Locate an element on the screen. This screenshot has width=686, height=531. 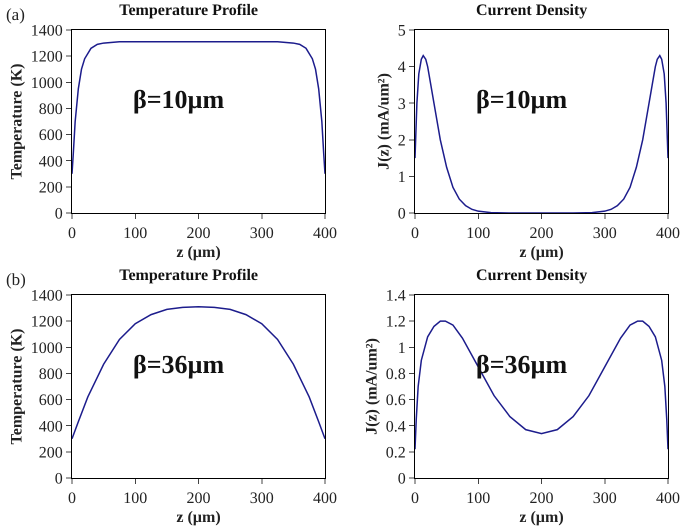
y-tick-label: 0.2 is located at coordinates (396, 453).